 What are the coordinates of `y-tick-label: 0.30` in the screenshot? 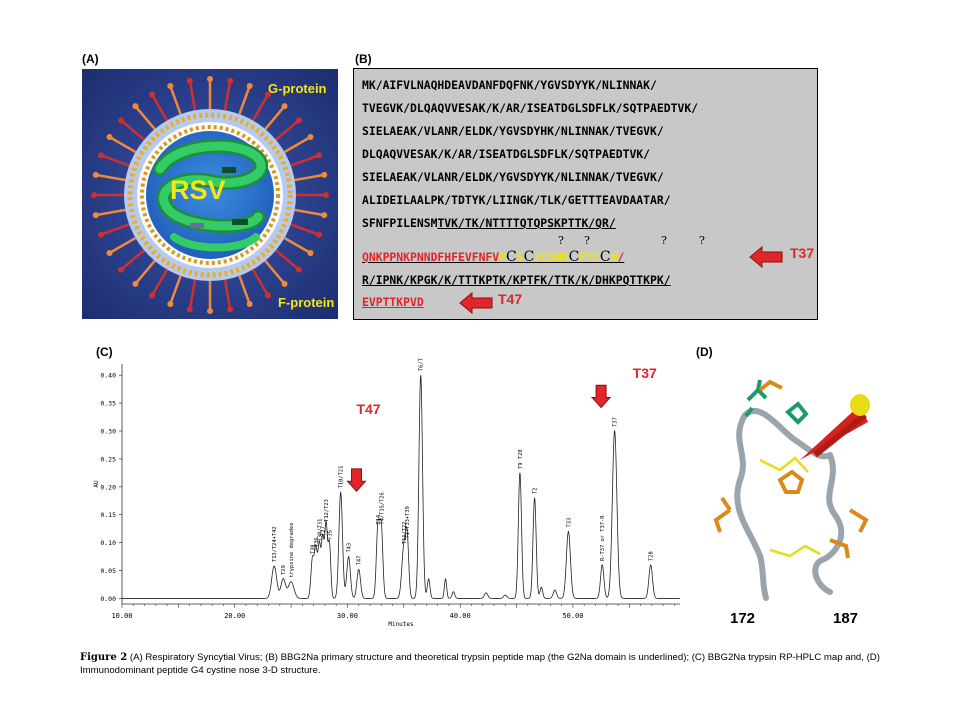 It's located at (108, 431).